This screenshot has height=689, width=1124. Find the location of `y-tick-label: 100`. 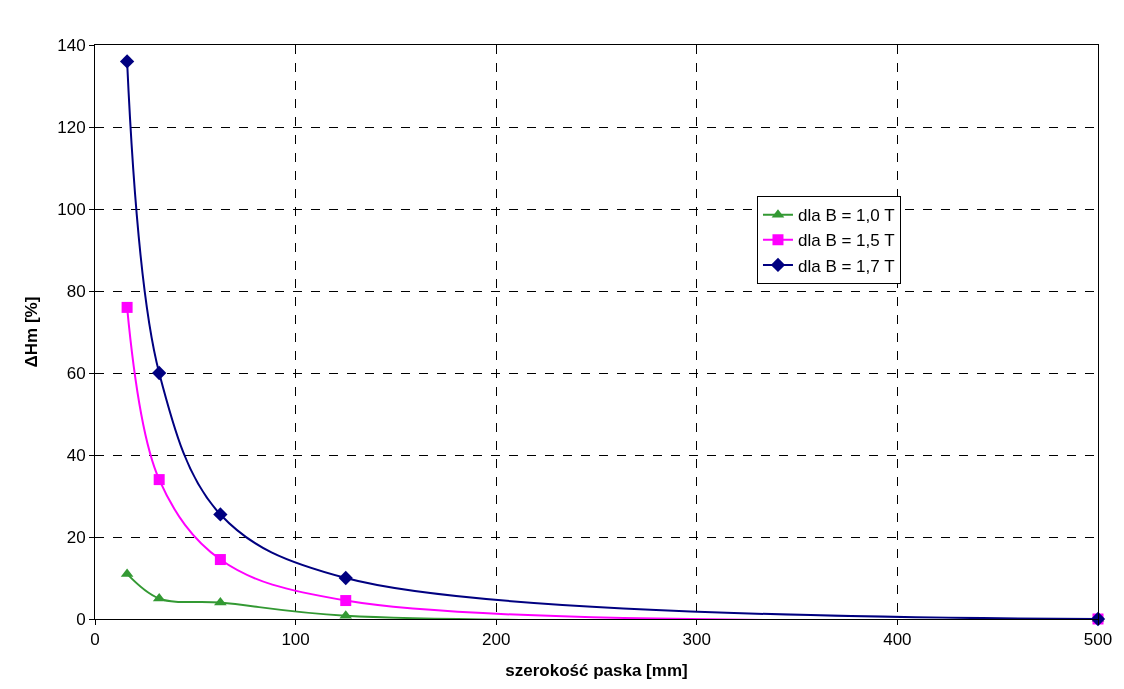

y-tick-label: 100 is located at coordinates (71, 209).